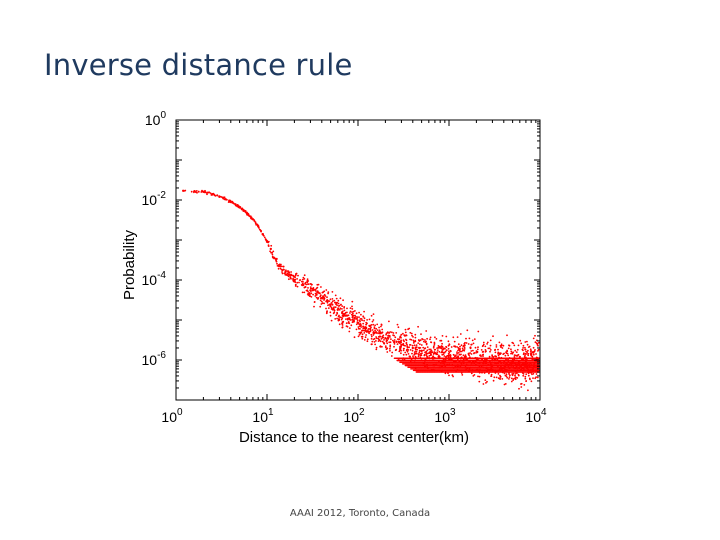 This screenshot has height=540, width=720. What do you see at coordinates (198, 65) in the screenshot?
I see `slide-title: Inverse distance rule` at bounding box center [198, 65].